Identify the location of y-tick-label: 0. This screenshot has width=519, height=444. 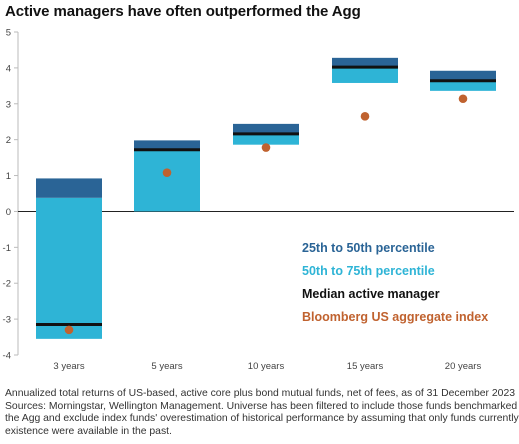
(8, 212).